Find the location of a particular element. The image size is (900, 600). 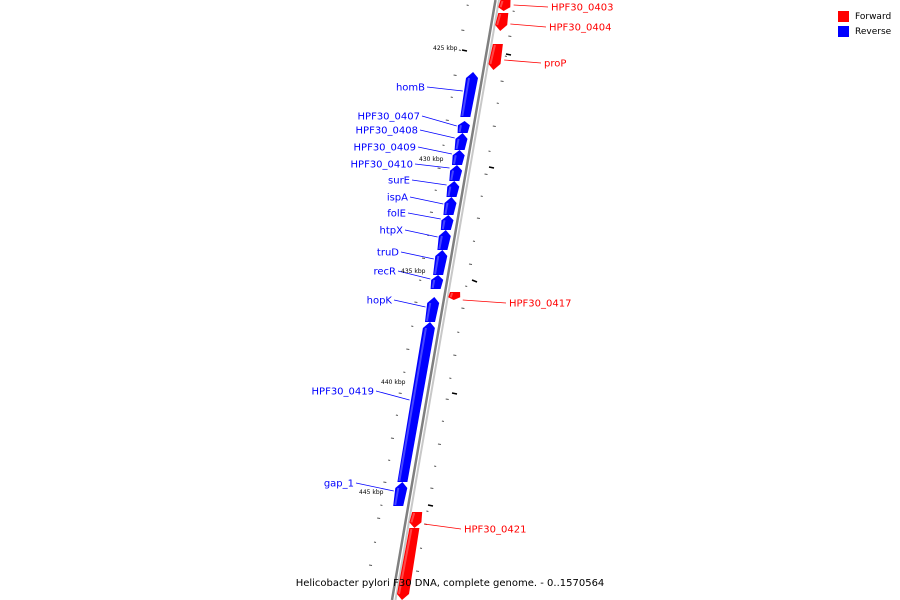

gene-htpx-arrow is located at coordinates (444, 240).